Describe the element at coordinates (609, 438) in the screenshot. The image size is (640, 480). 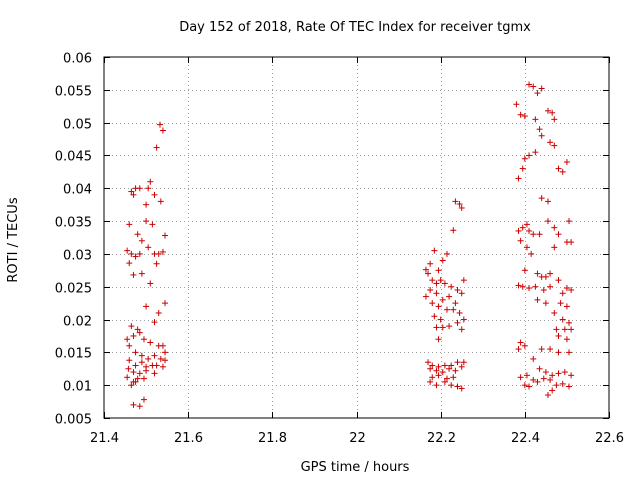
I see `x-tick-label: 22.6` at that location.